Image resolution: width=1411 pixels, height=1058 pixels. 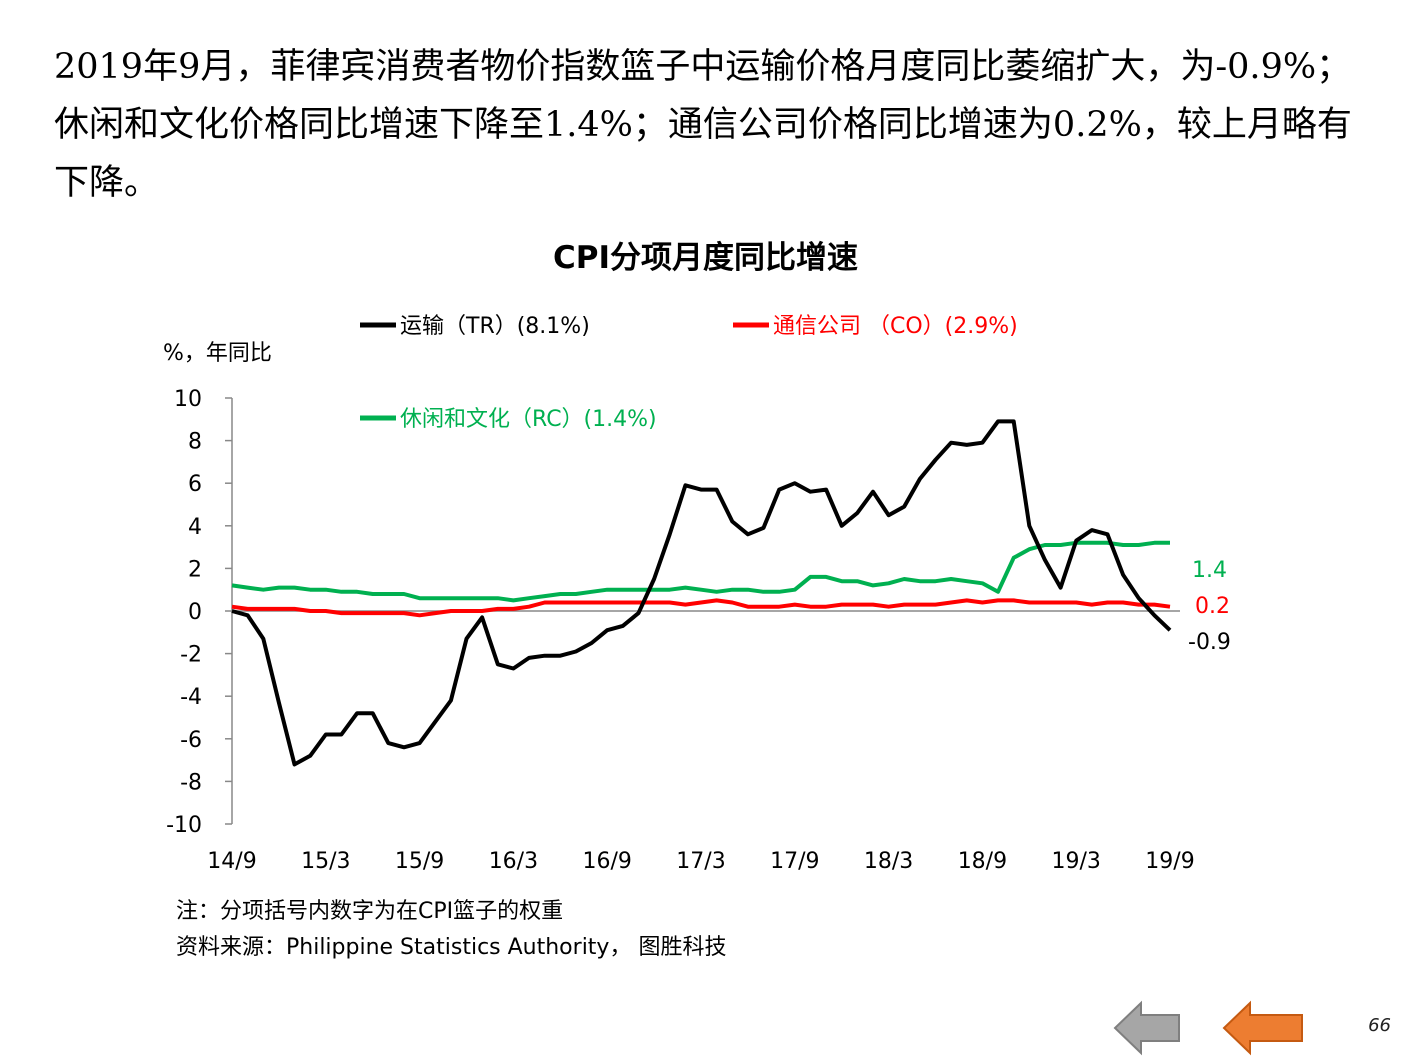 What do you see at coordinates (1169, 861) in the screenshot?
I see `x-tick-label: 19/9` at bounding box center [1169, 861].